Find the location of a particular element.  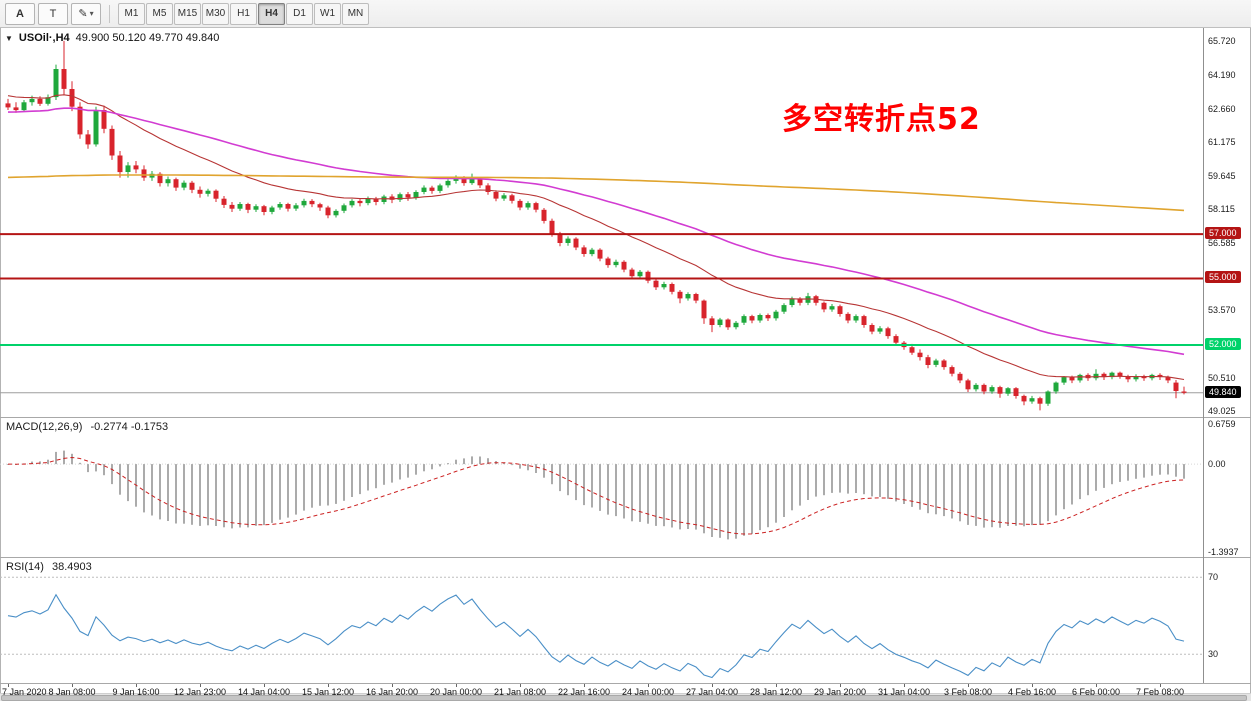

price-tick-label: 61.175 is located at coordinates (1222, 141).